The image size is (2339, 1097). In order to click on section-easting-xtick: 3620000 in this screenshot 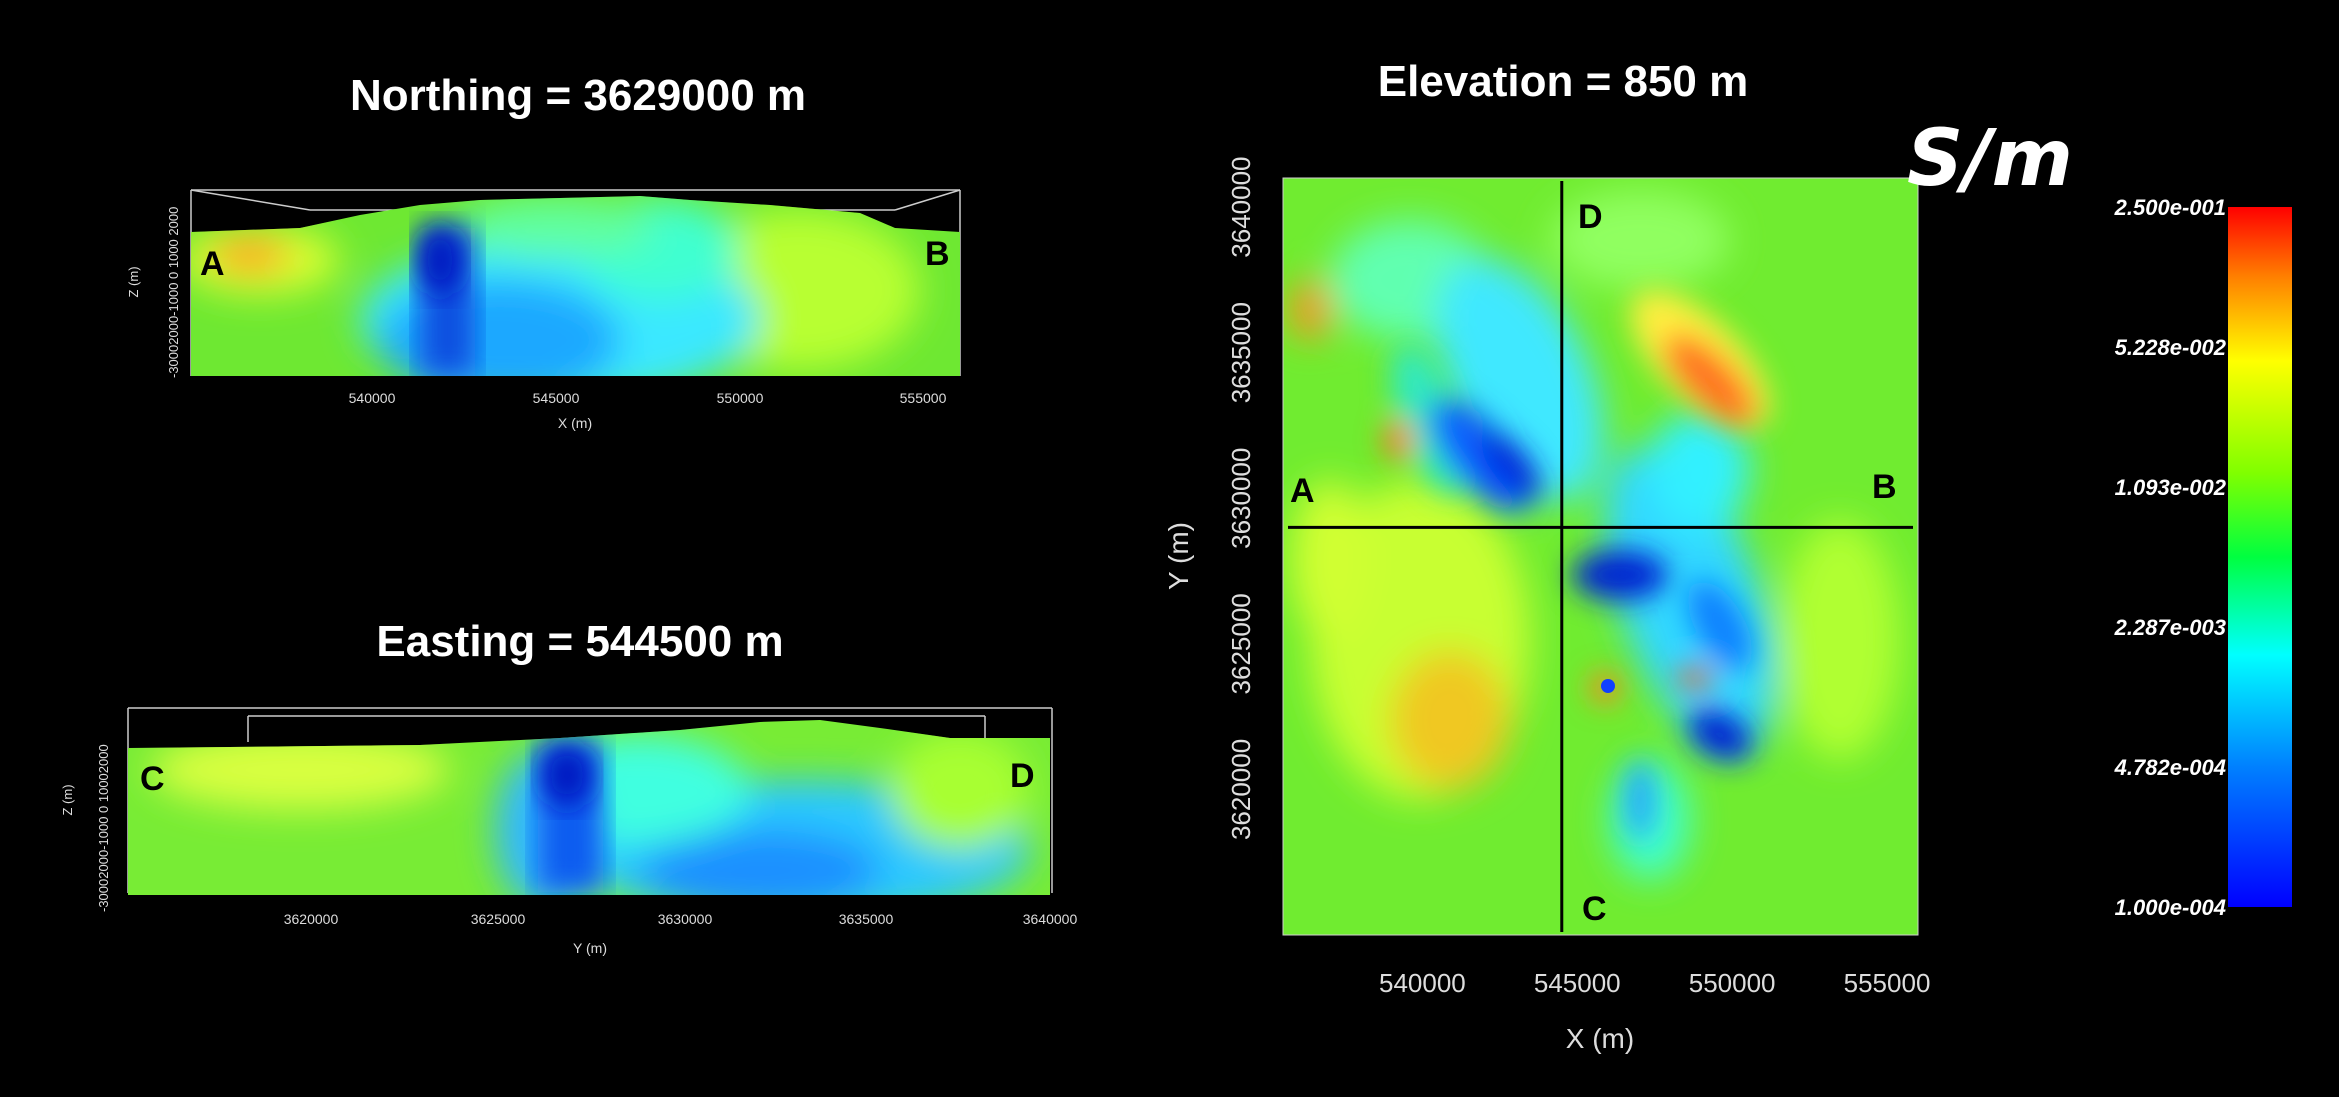, I will do `click(311, 919)`.